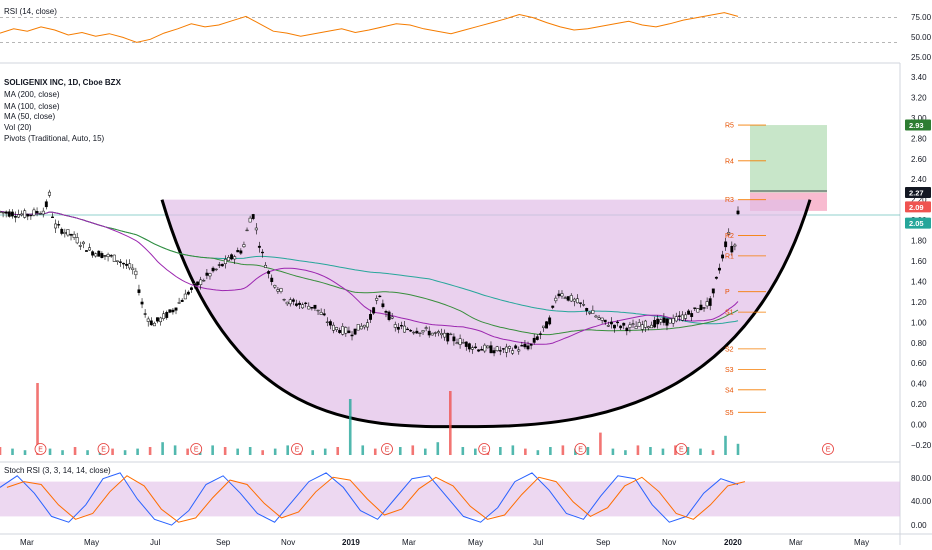  I want to click on time-label: Nov, so click(288, 542).